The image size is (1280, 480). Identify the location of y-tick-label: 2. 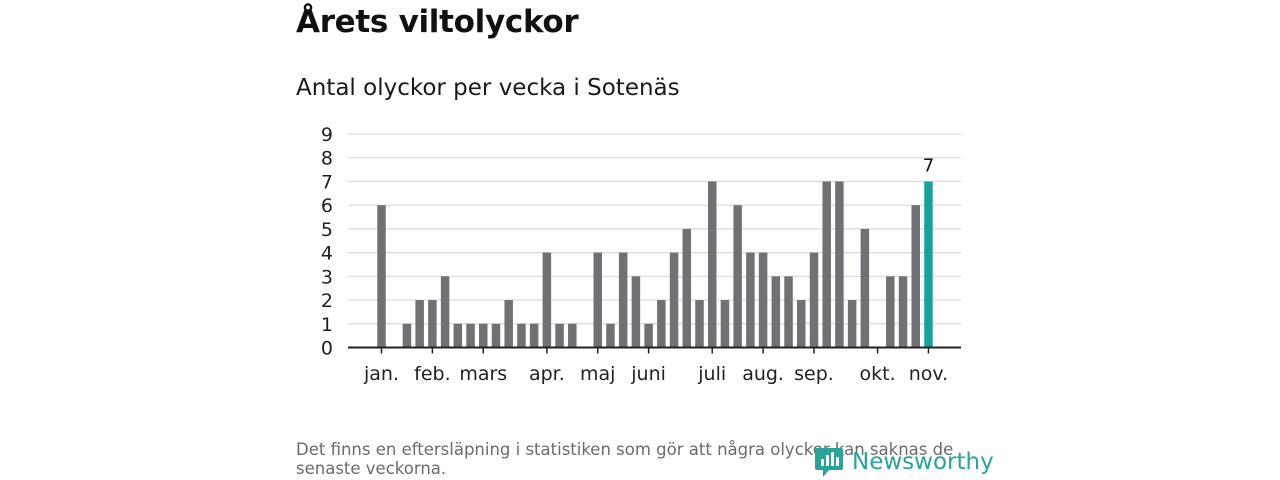
(327, 301).